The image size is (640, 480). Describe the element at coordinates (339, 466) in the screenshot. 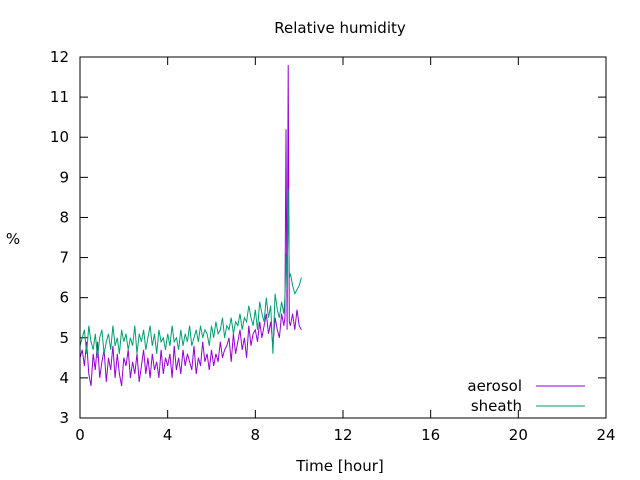

I see `x-axis-label: Time [hour]` at that location.